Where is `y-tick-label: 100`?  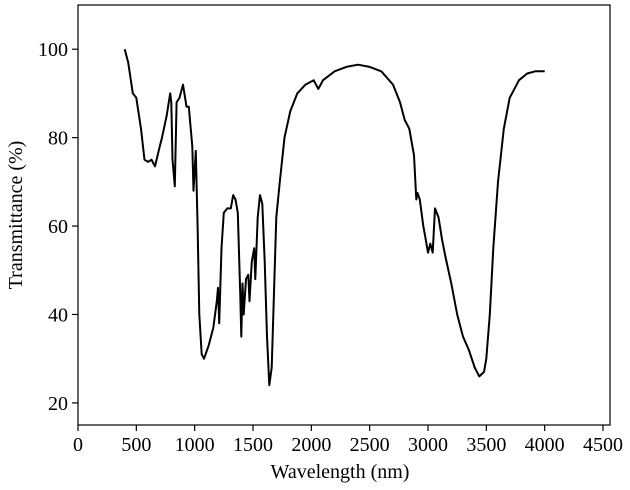
y-tick-label: 100 is located at coordinates (53, 50).